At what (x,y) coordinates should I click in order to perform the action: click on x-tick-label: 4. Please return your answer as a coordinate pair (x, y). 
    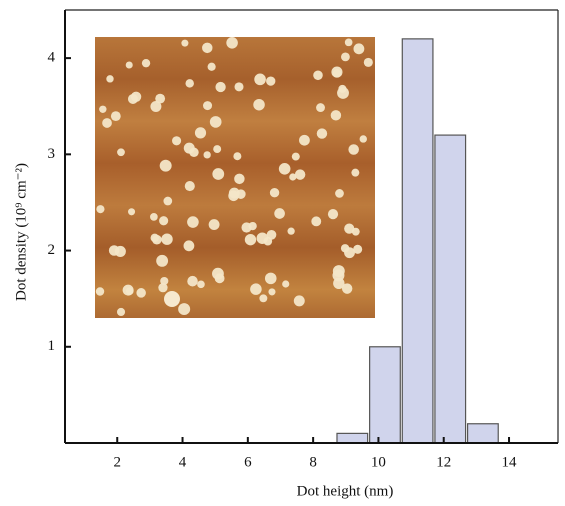
    Looking at the image, I should click on (183, 462).